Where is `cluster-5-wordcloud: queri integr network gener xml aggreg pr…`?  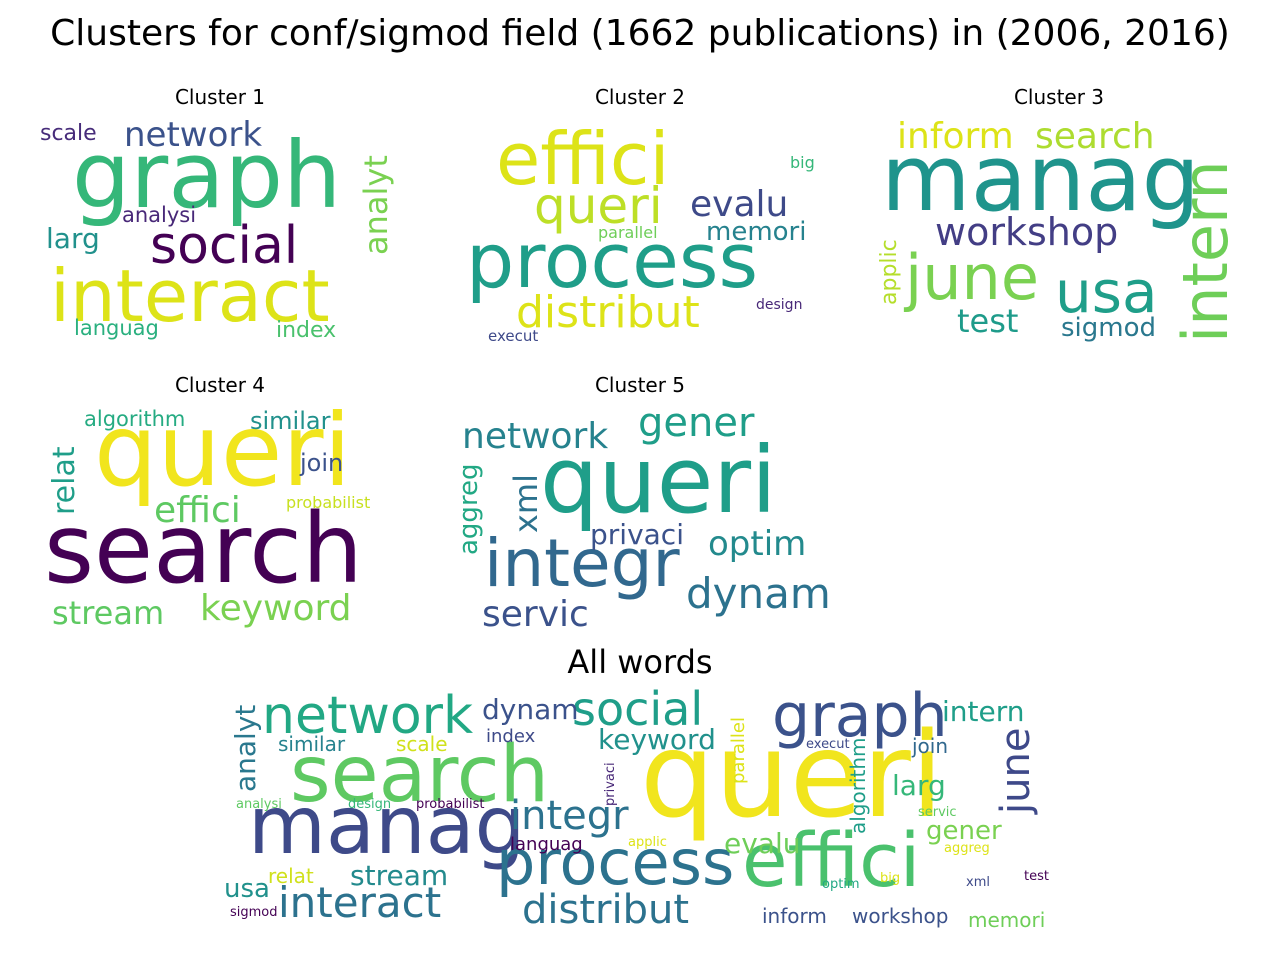 cluster-5-wordcloud: queri integr network gener xml aggreg pr… is located at coordinates (640, 519).